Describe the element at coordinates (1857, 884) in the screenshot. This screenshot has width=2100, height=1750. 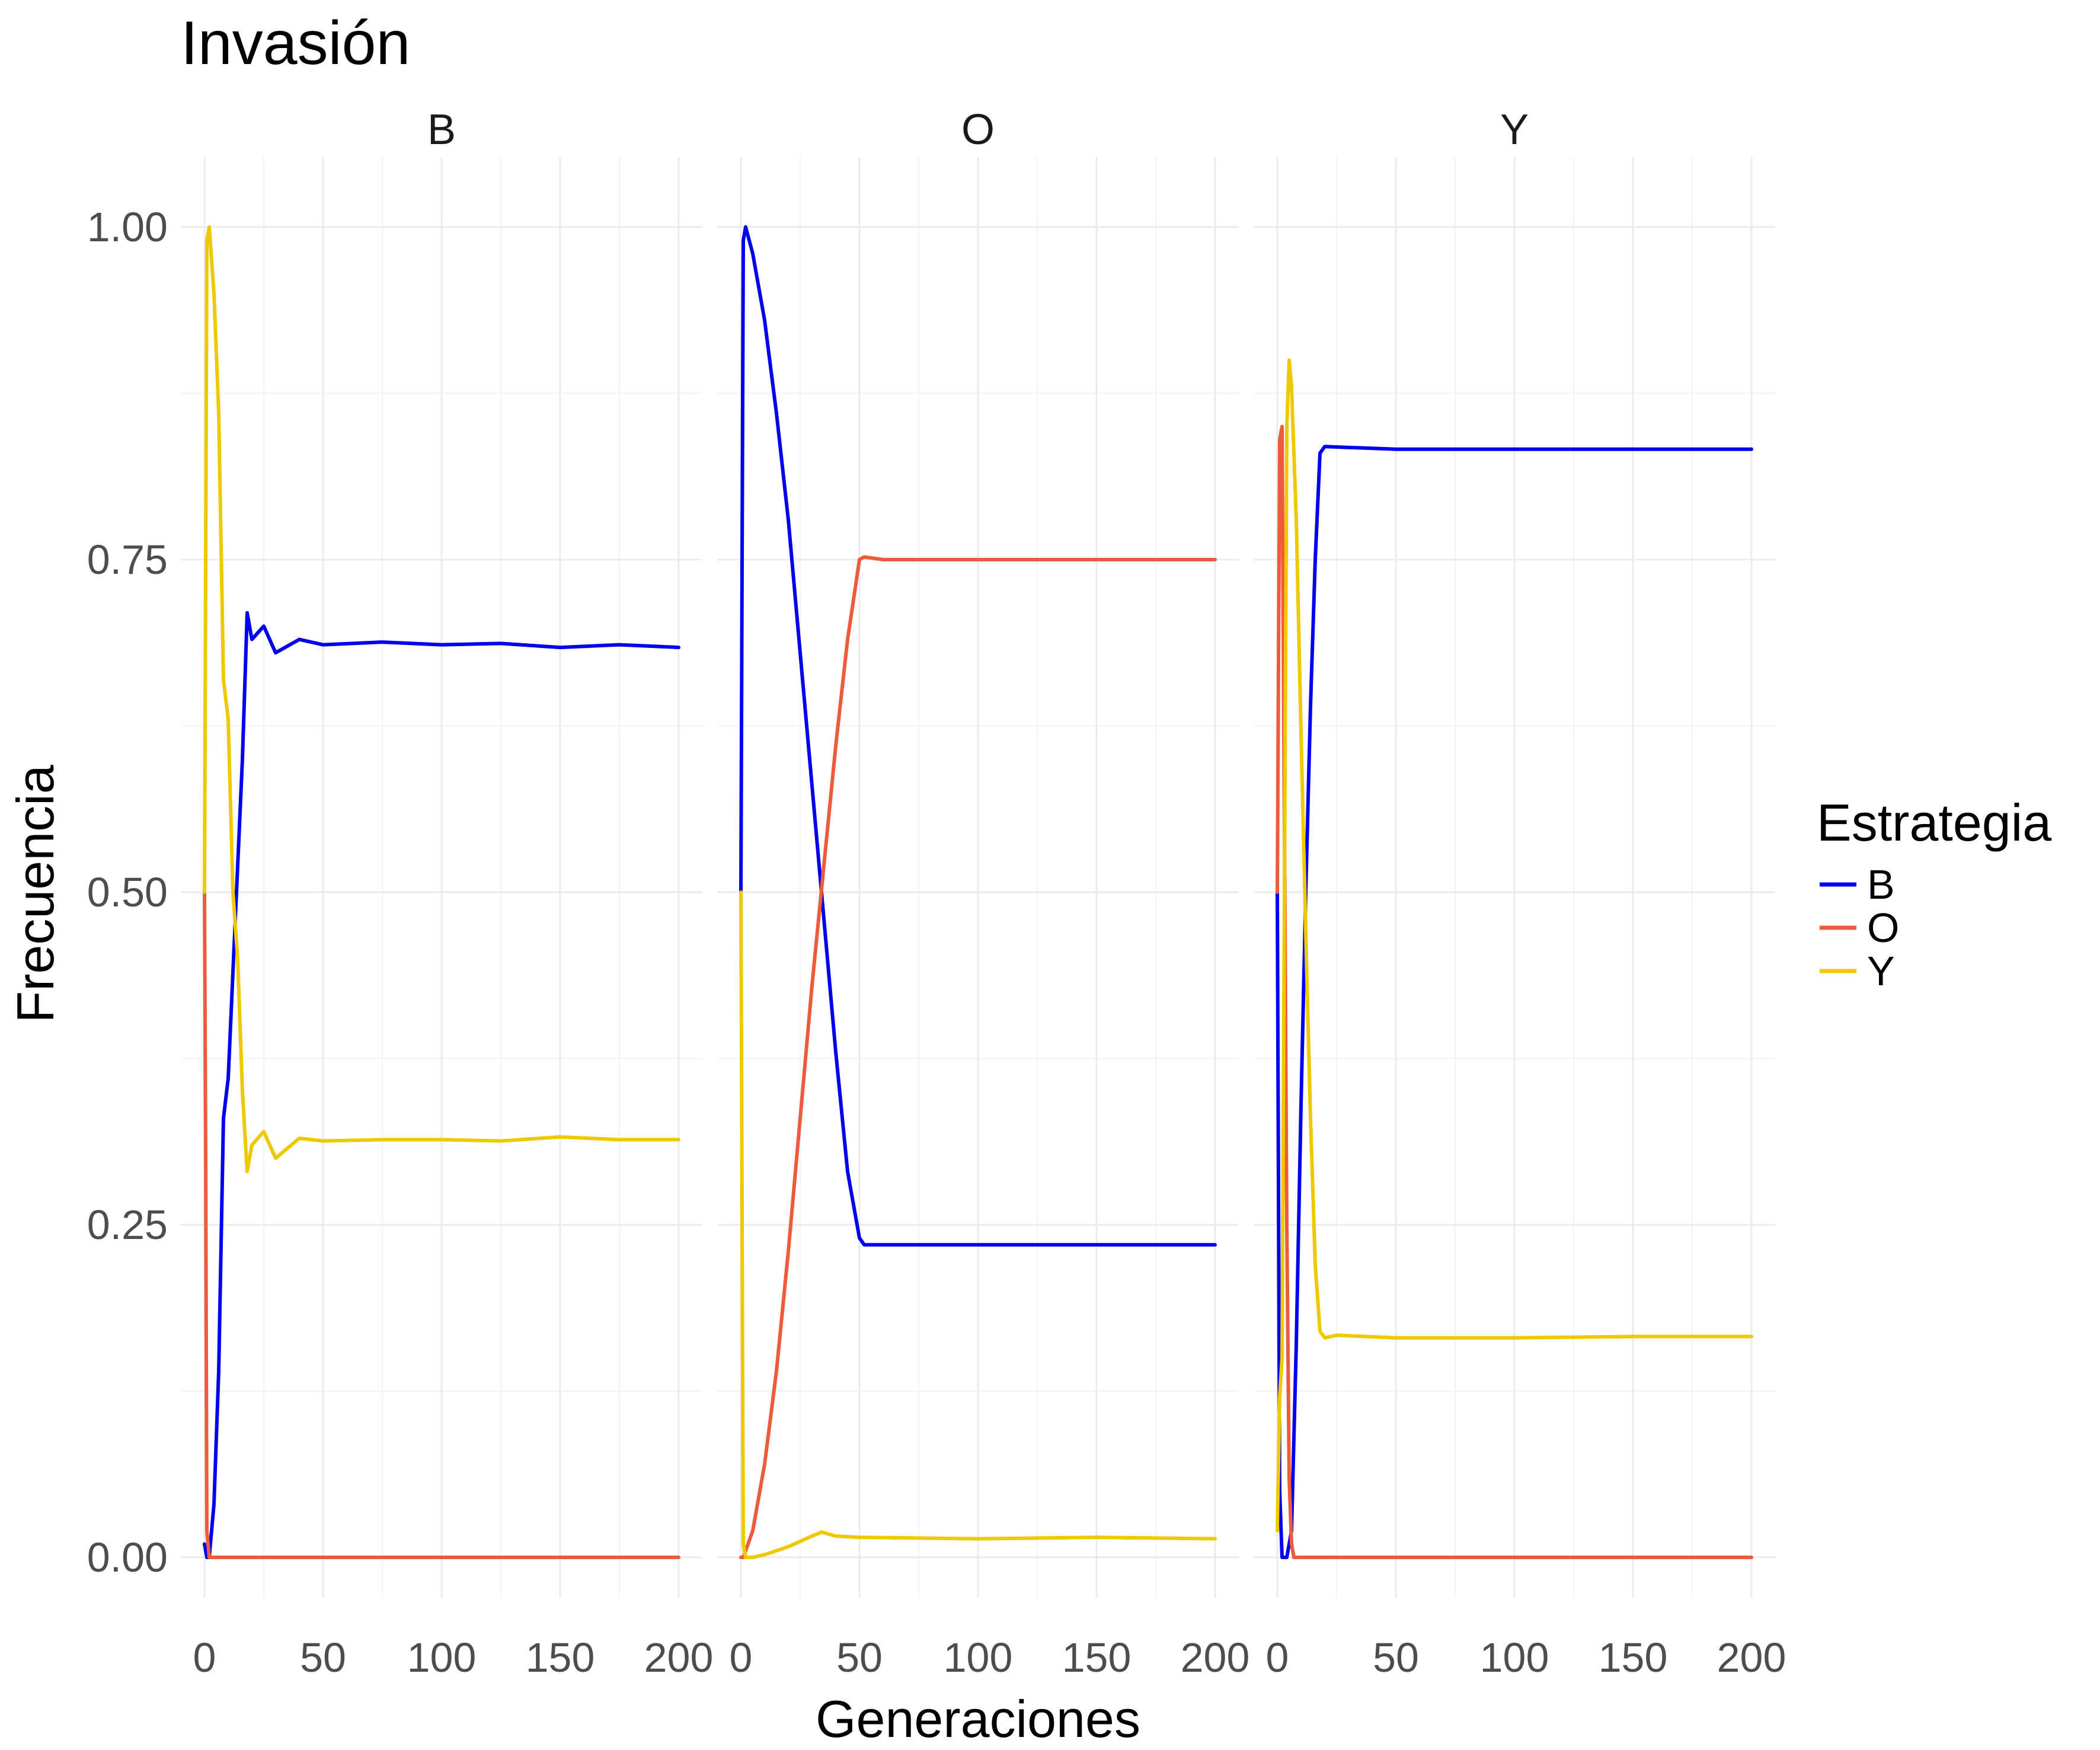
I see `legend-entry-B: B` at that location.